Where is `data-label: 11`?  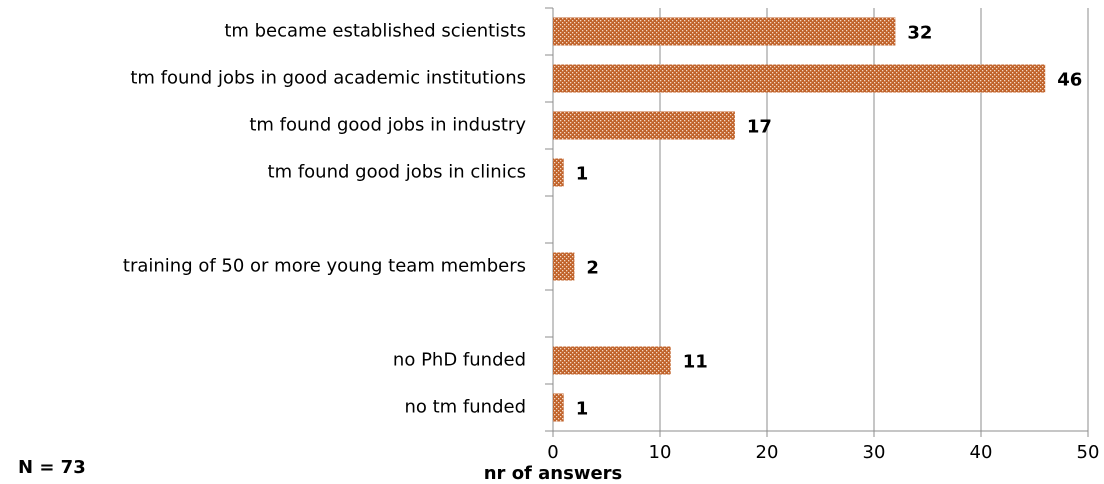
data-label: 11 is located at coordinates (695, 362).